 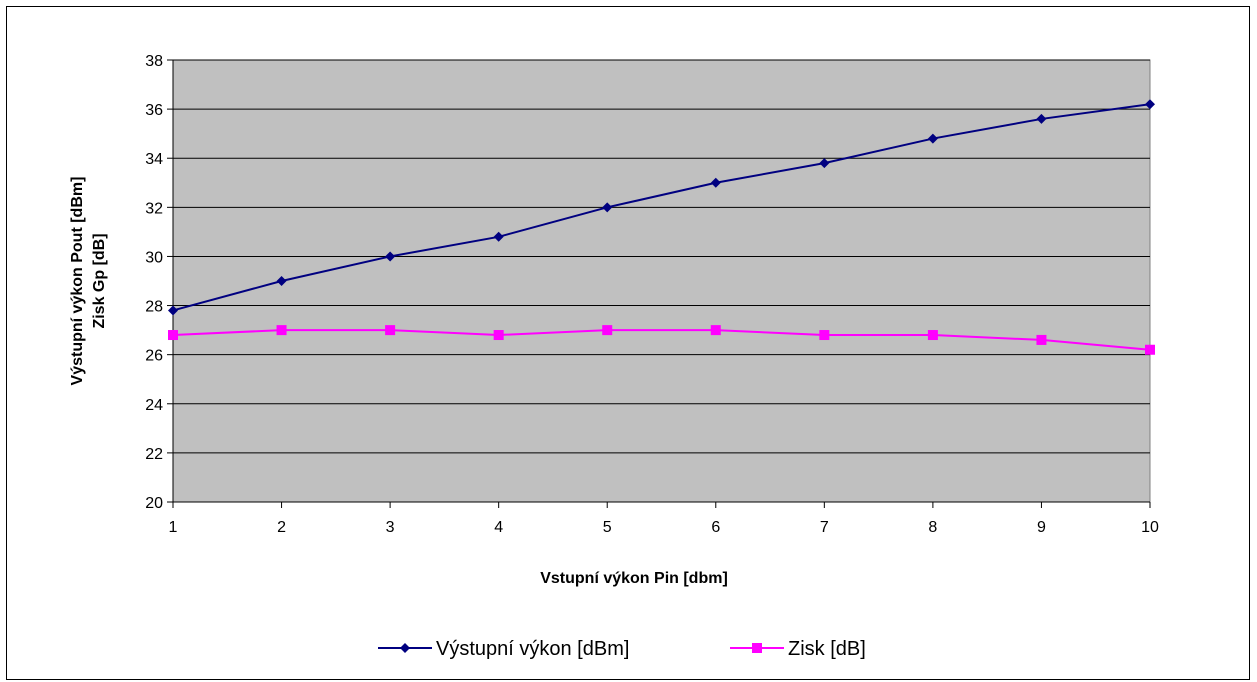 I want to click on y-tick-label: 26, so click(x=154, y=356).